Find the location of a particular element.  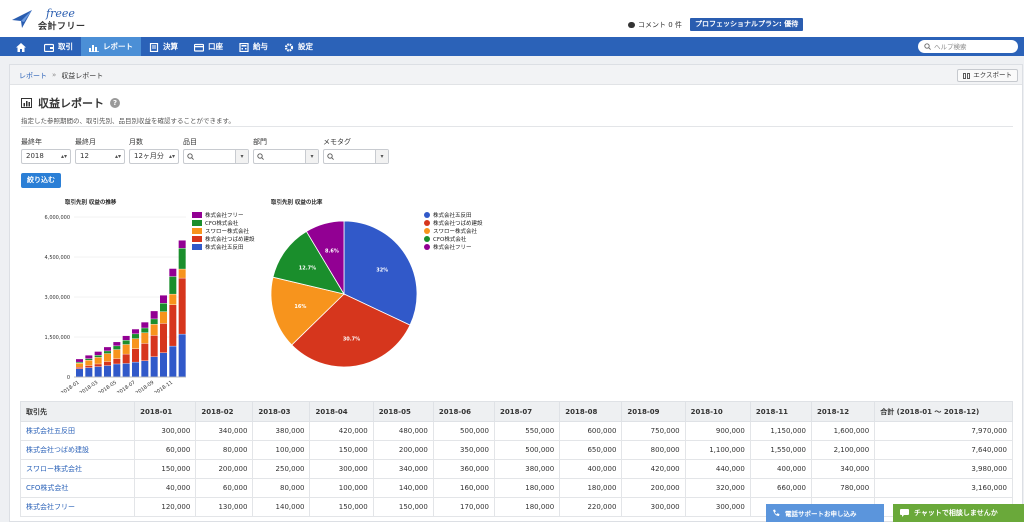

page-title: 収益レポート ? is located at coordinates (70, 103).